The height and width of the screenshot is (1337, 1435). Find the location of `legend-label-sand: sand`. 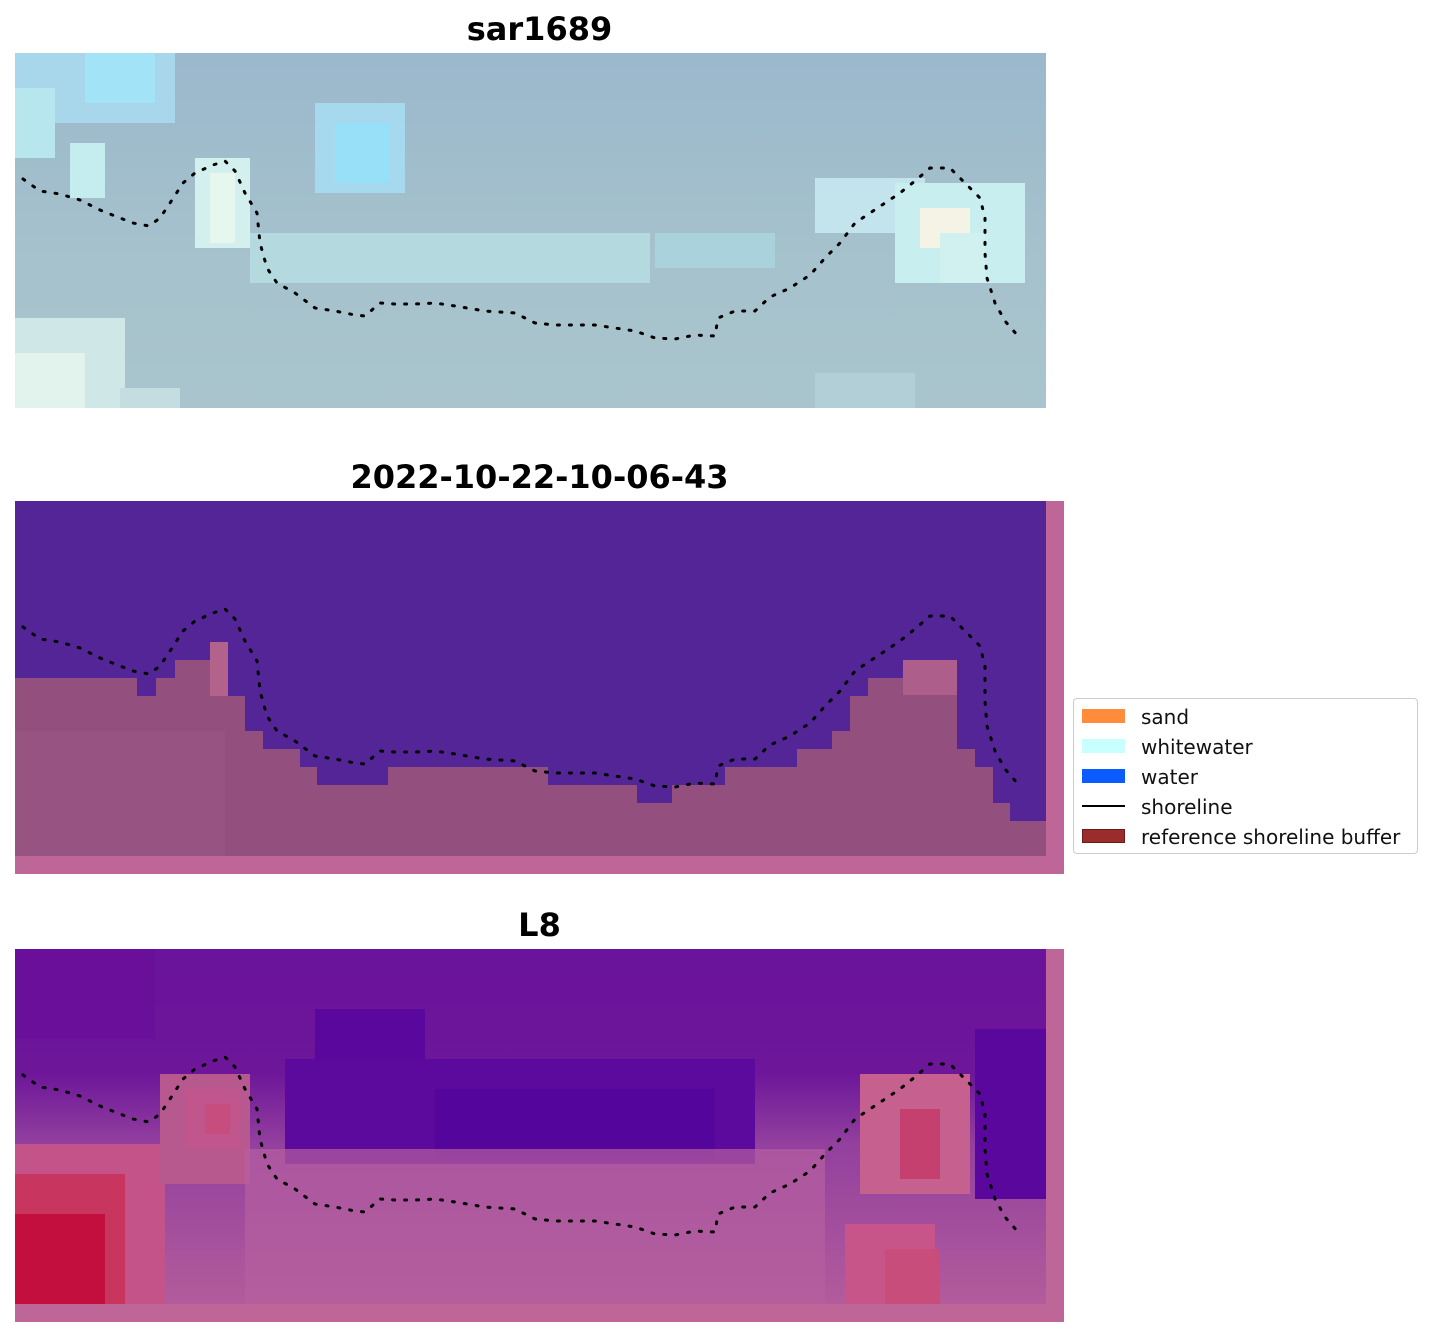

legend-label-sand: sand is located at coordinates (1165, 717).